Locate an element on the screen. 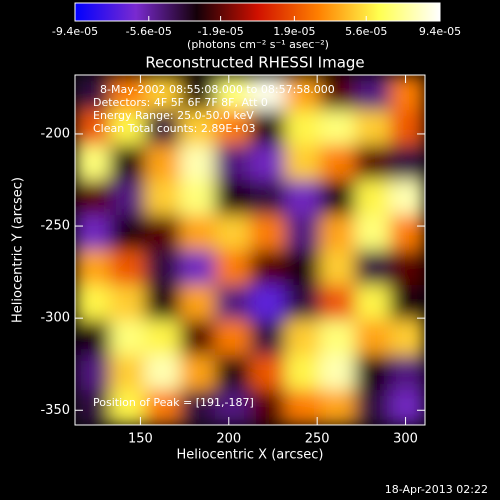 The image size is (500, 500). colorbar-tick-label: 5.6e-05 is located at coordinates (366, 31).